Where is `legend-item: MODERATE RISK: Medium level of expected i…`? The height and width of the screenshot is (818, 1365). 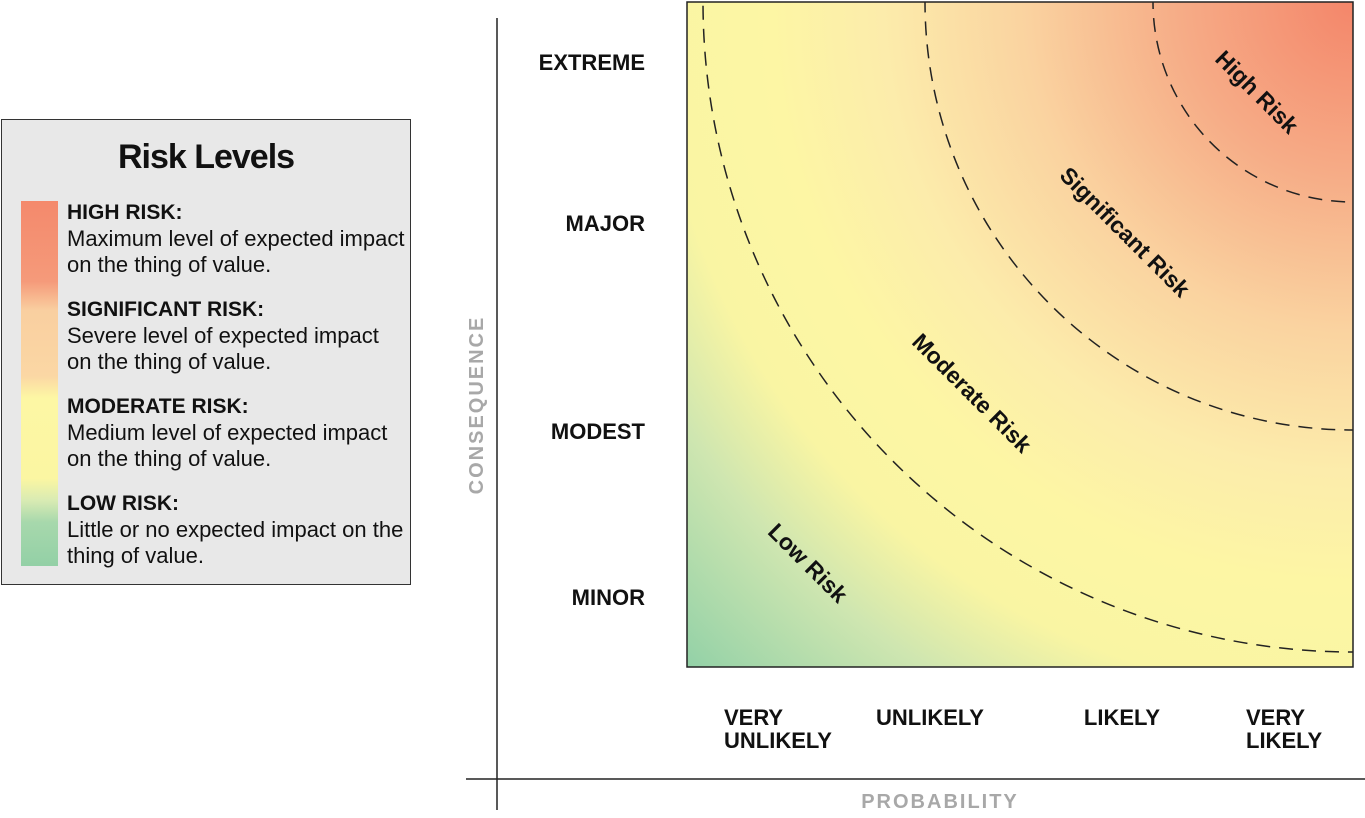
legend-item: MODERATE RISK: Medium level of expected i… is located at coordinates (237, 433).